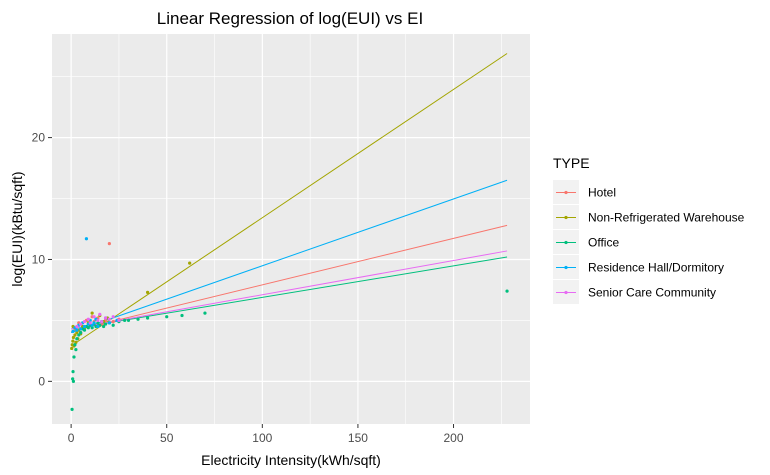  What do you see at coordinates (666, 218) in the screenshot?
I see `legend-label: Non-Refrigerated Warehouse` at bounding box center [666, 218].